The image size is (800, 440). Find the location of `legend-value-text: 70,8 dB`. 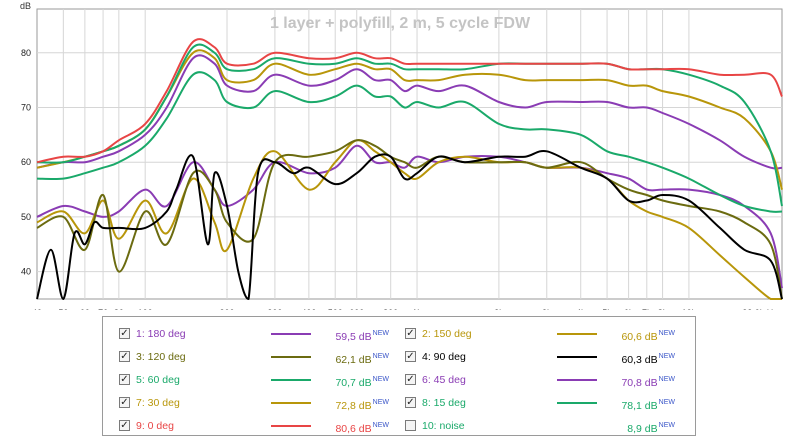

legend-value-text: 70,8 dB is located at coordinates (639, 383).